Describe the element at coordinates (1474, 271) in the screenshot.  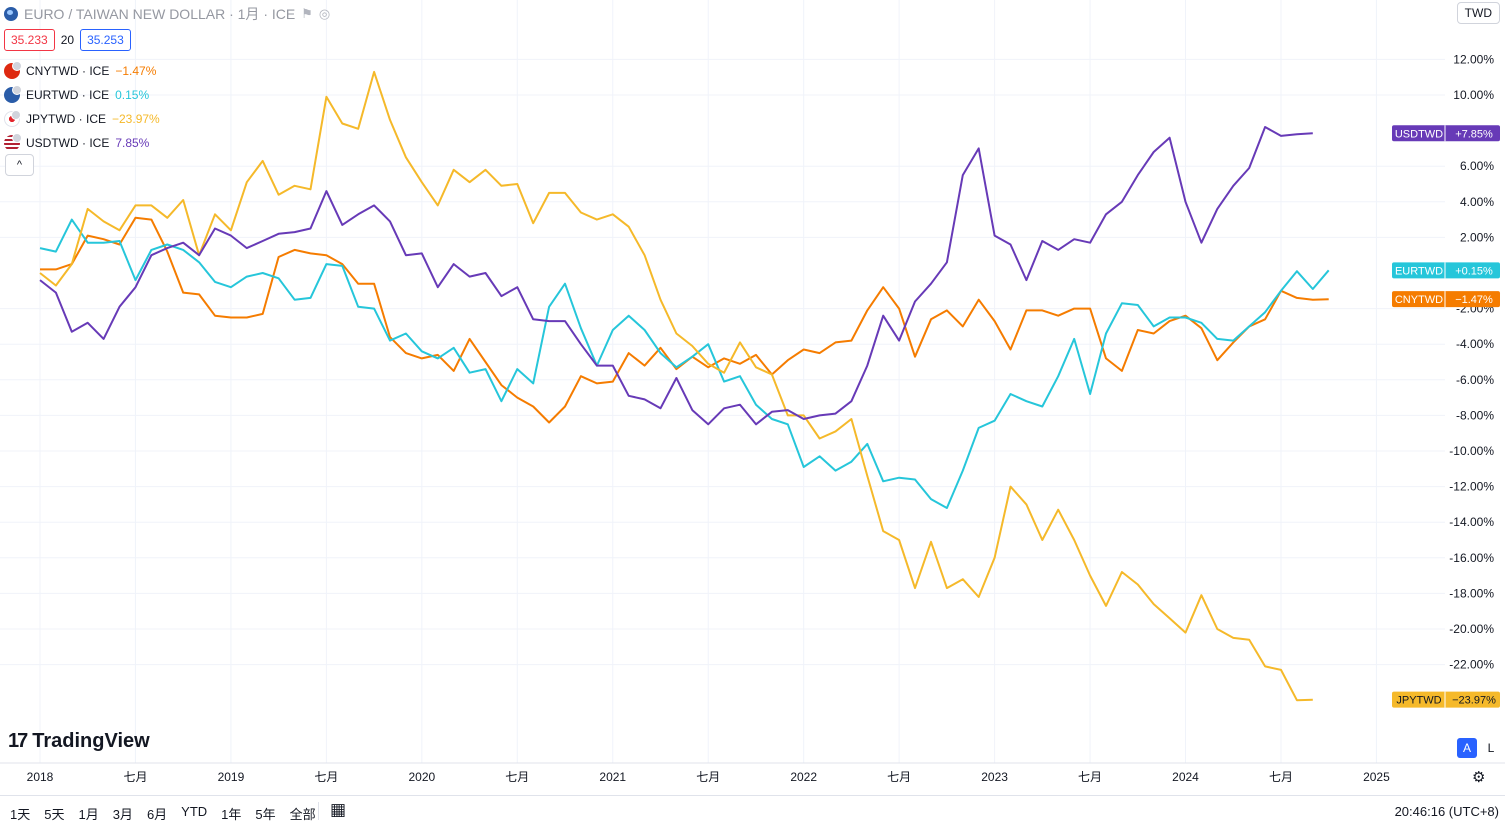
I see `last-label-value: +0.15%` at that location.